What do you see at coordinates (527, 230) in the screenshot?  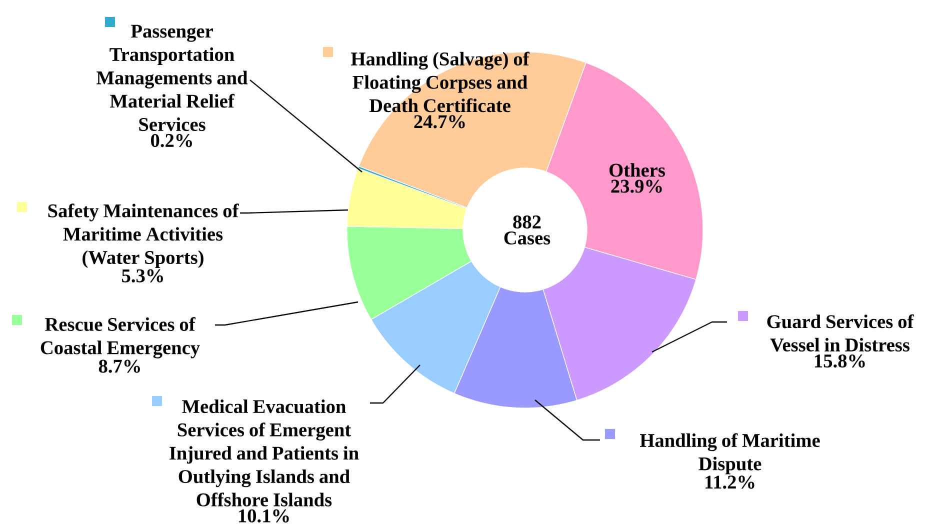 I see `text: 882 Cases` at bounding box center [527, 230].